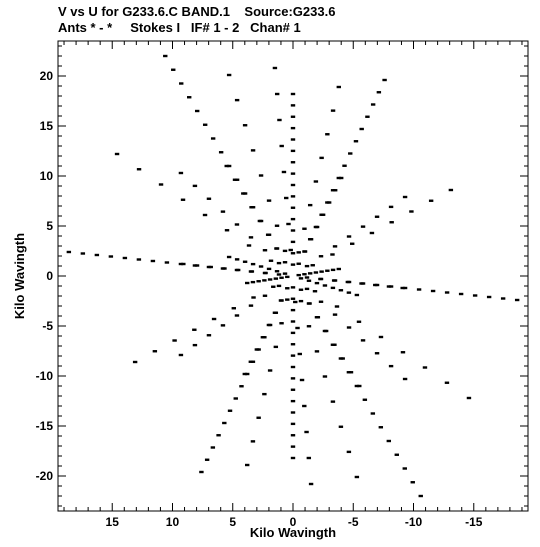 The image size is (540, 547). Describe the element at coordinates (45, 376) in the screenshot. I see `y-tick-label: -10` at that location.